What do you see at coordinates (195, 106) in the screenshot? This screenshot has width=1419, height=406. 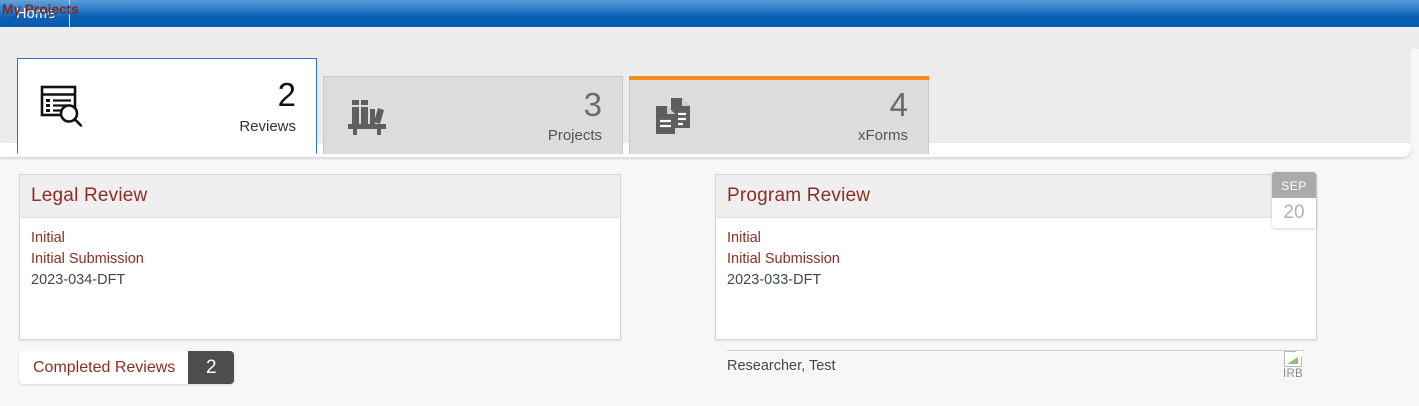 I see `tab-reviews-meta: 2 Reviews` at bounding box center [195, 106].